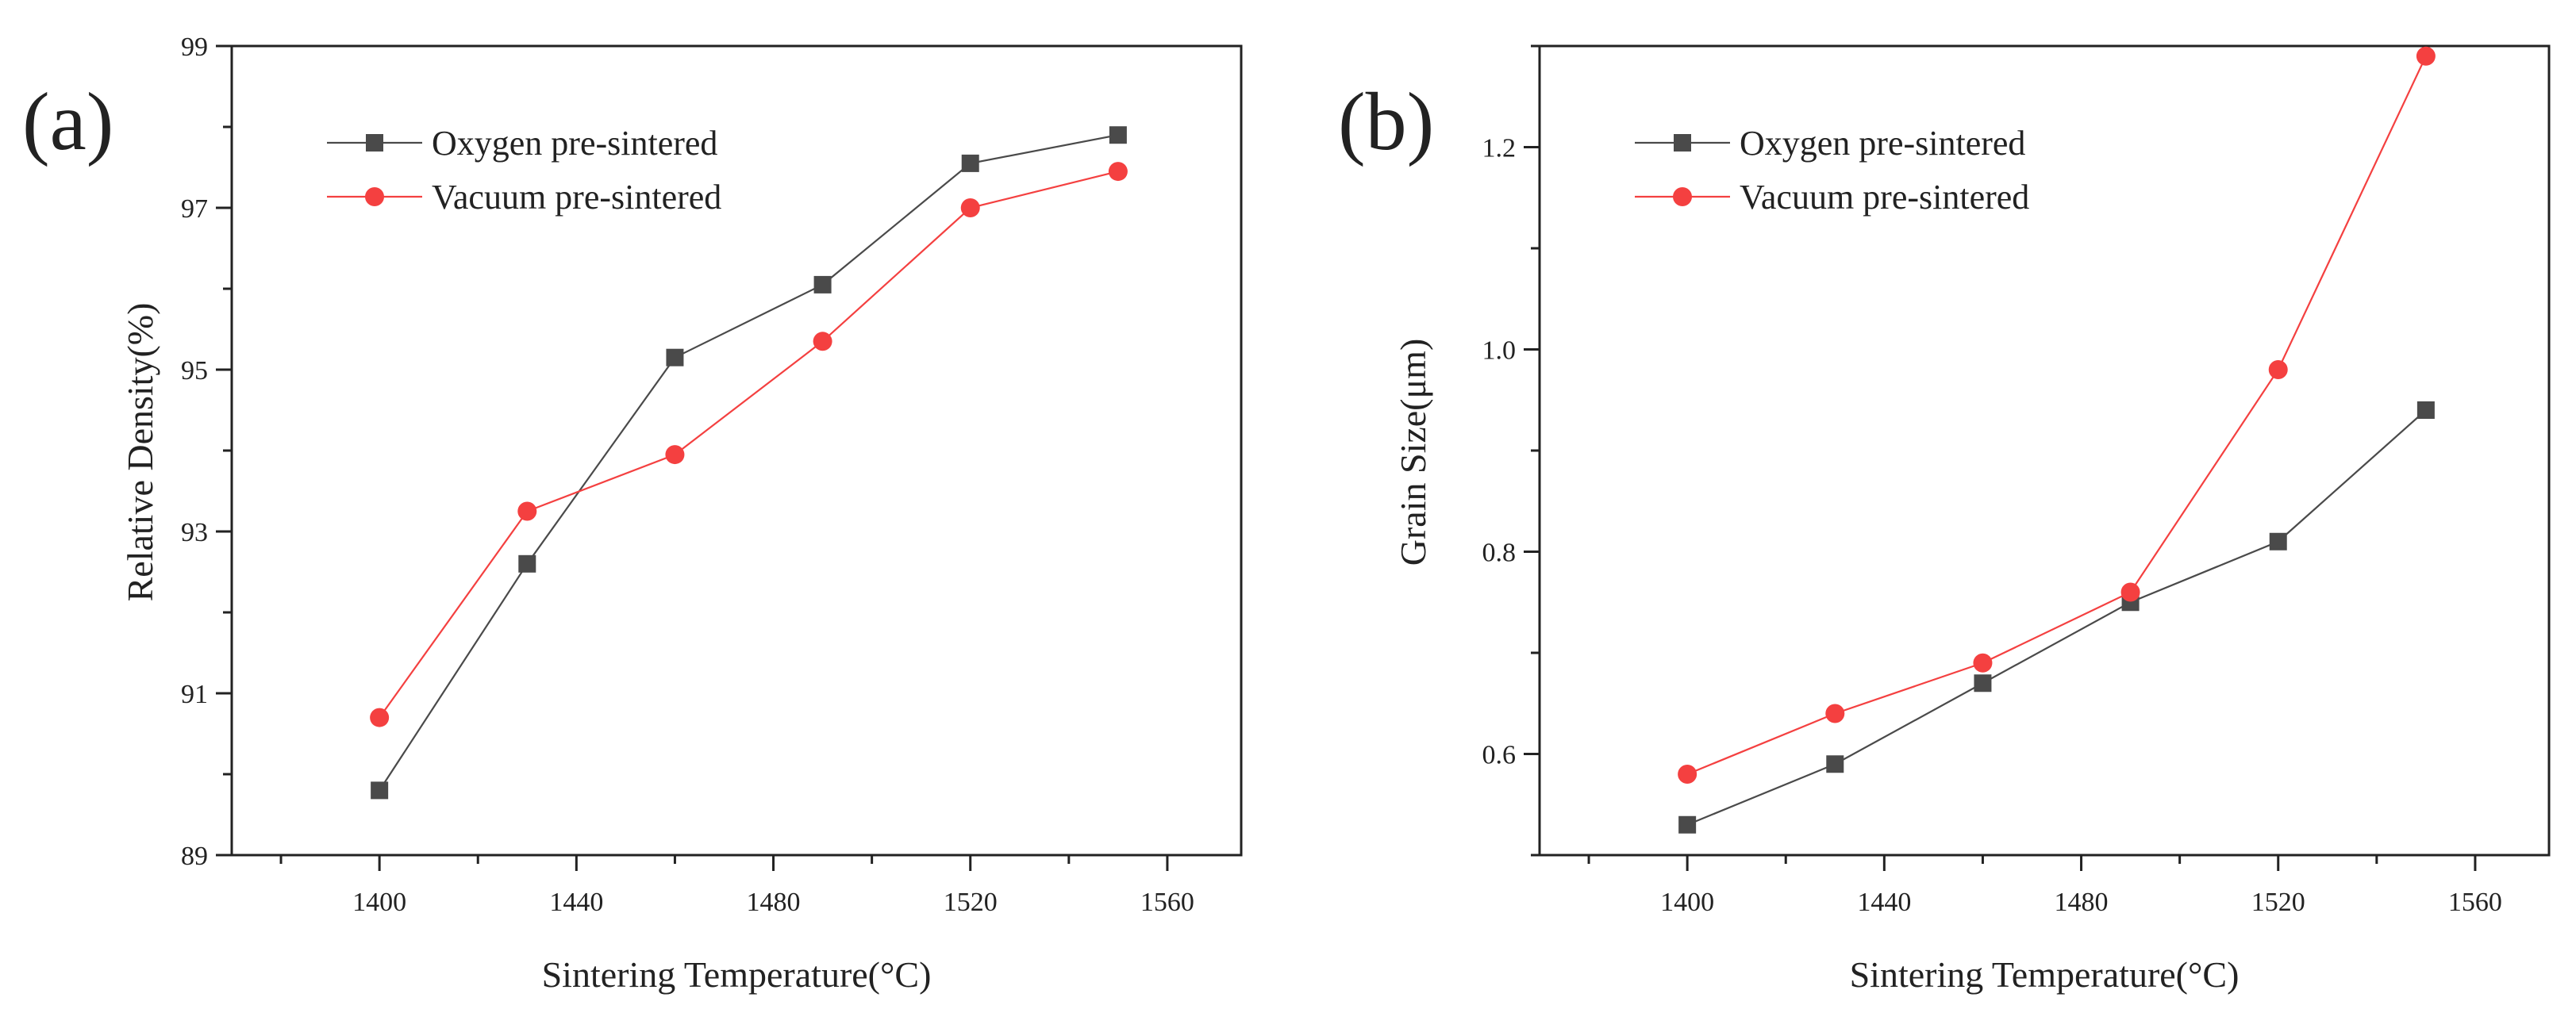 This screenshot has width=2576, height=1009. I want to click on panel-a-ytick-label-1: 91, so click(194, 694).